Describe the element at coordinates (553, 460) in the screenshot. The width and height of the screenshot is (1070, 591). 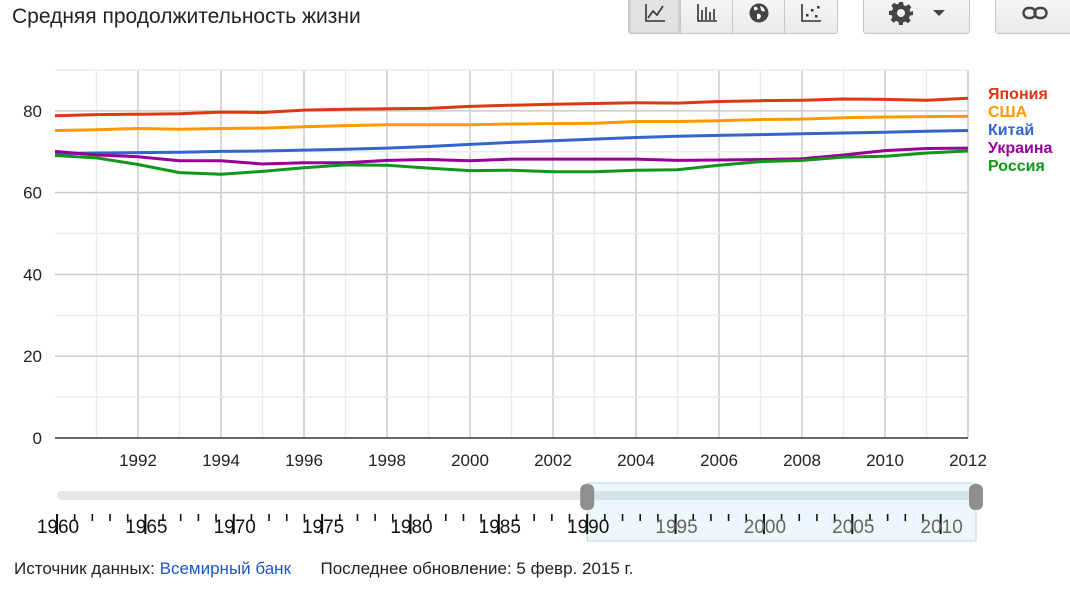
I see `x-tick-label: 2002` at that location.